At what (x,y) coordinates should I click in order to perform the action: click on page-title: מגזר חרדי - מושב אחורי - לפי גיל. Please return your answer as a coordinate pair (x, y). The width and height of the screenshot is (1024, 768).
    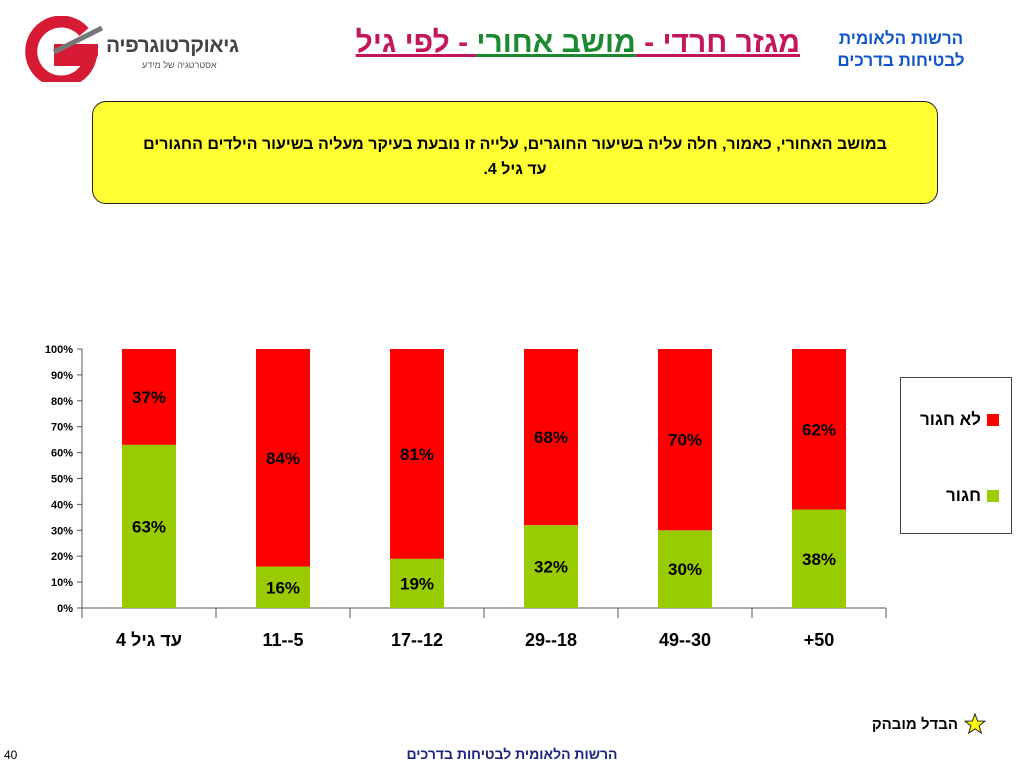
    Looking at the image, I should click on (530, 43).